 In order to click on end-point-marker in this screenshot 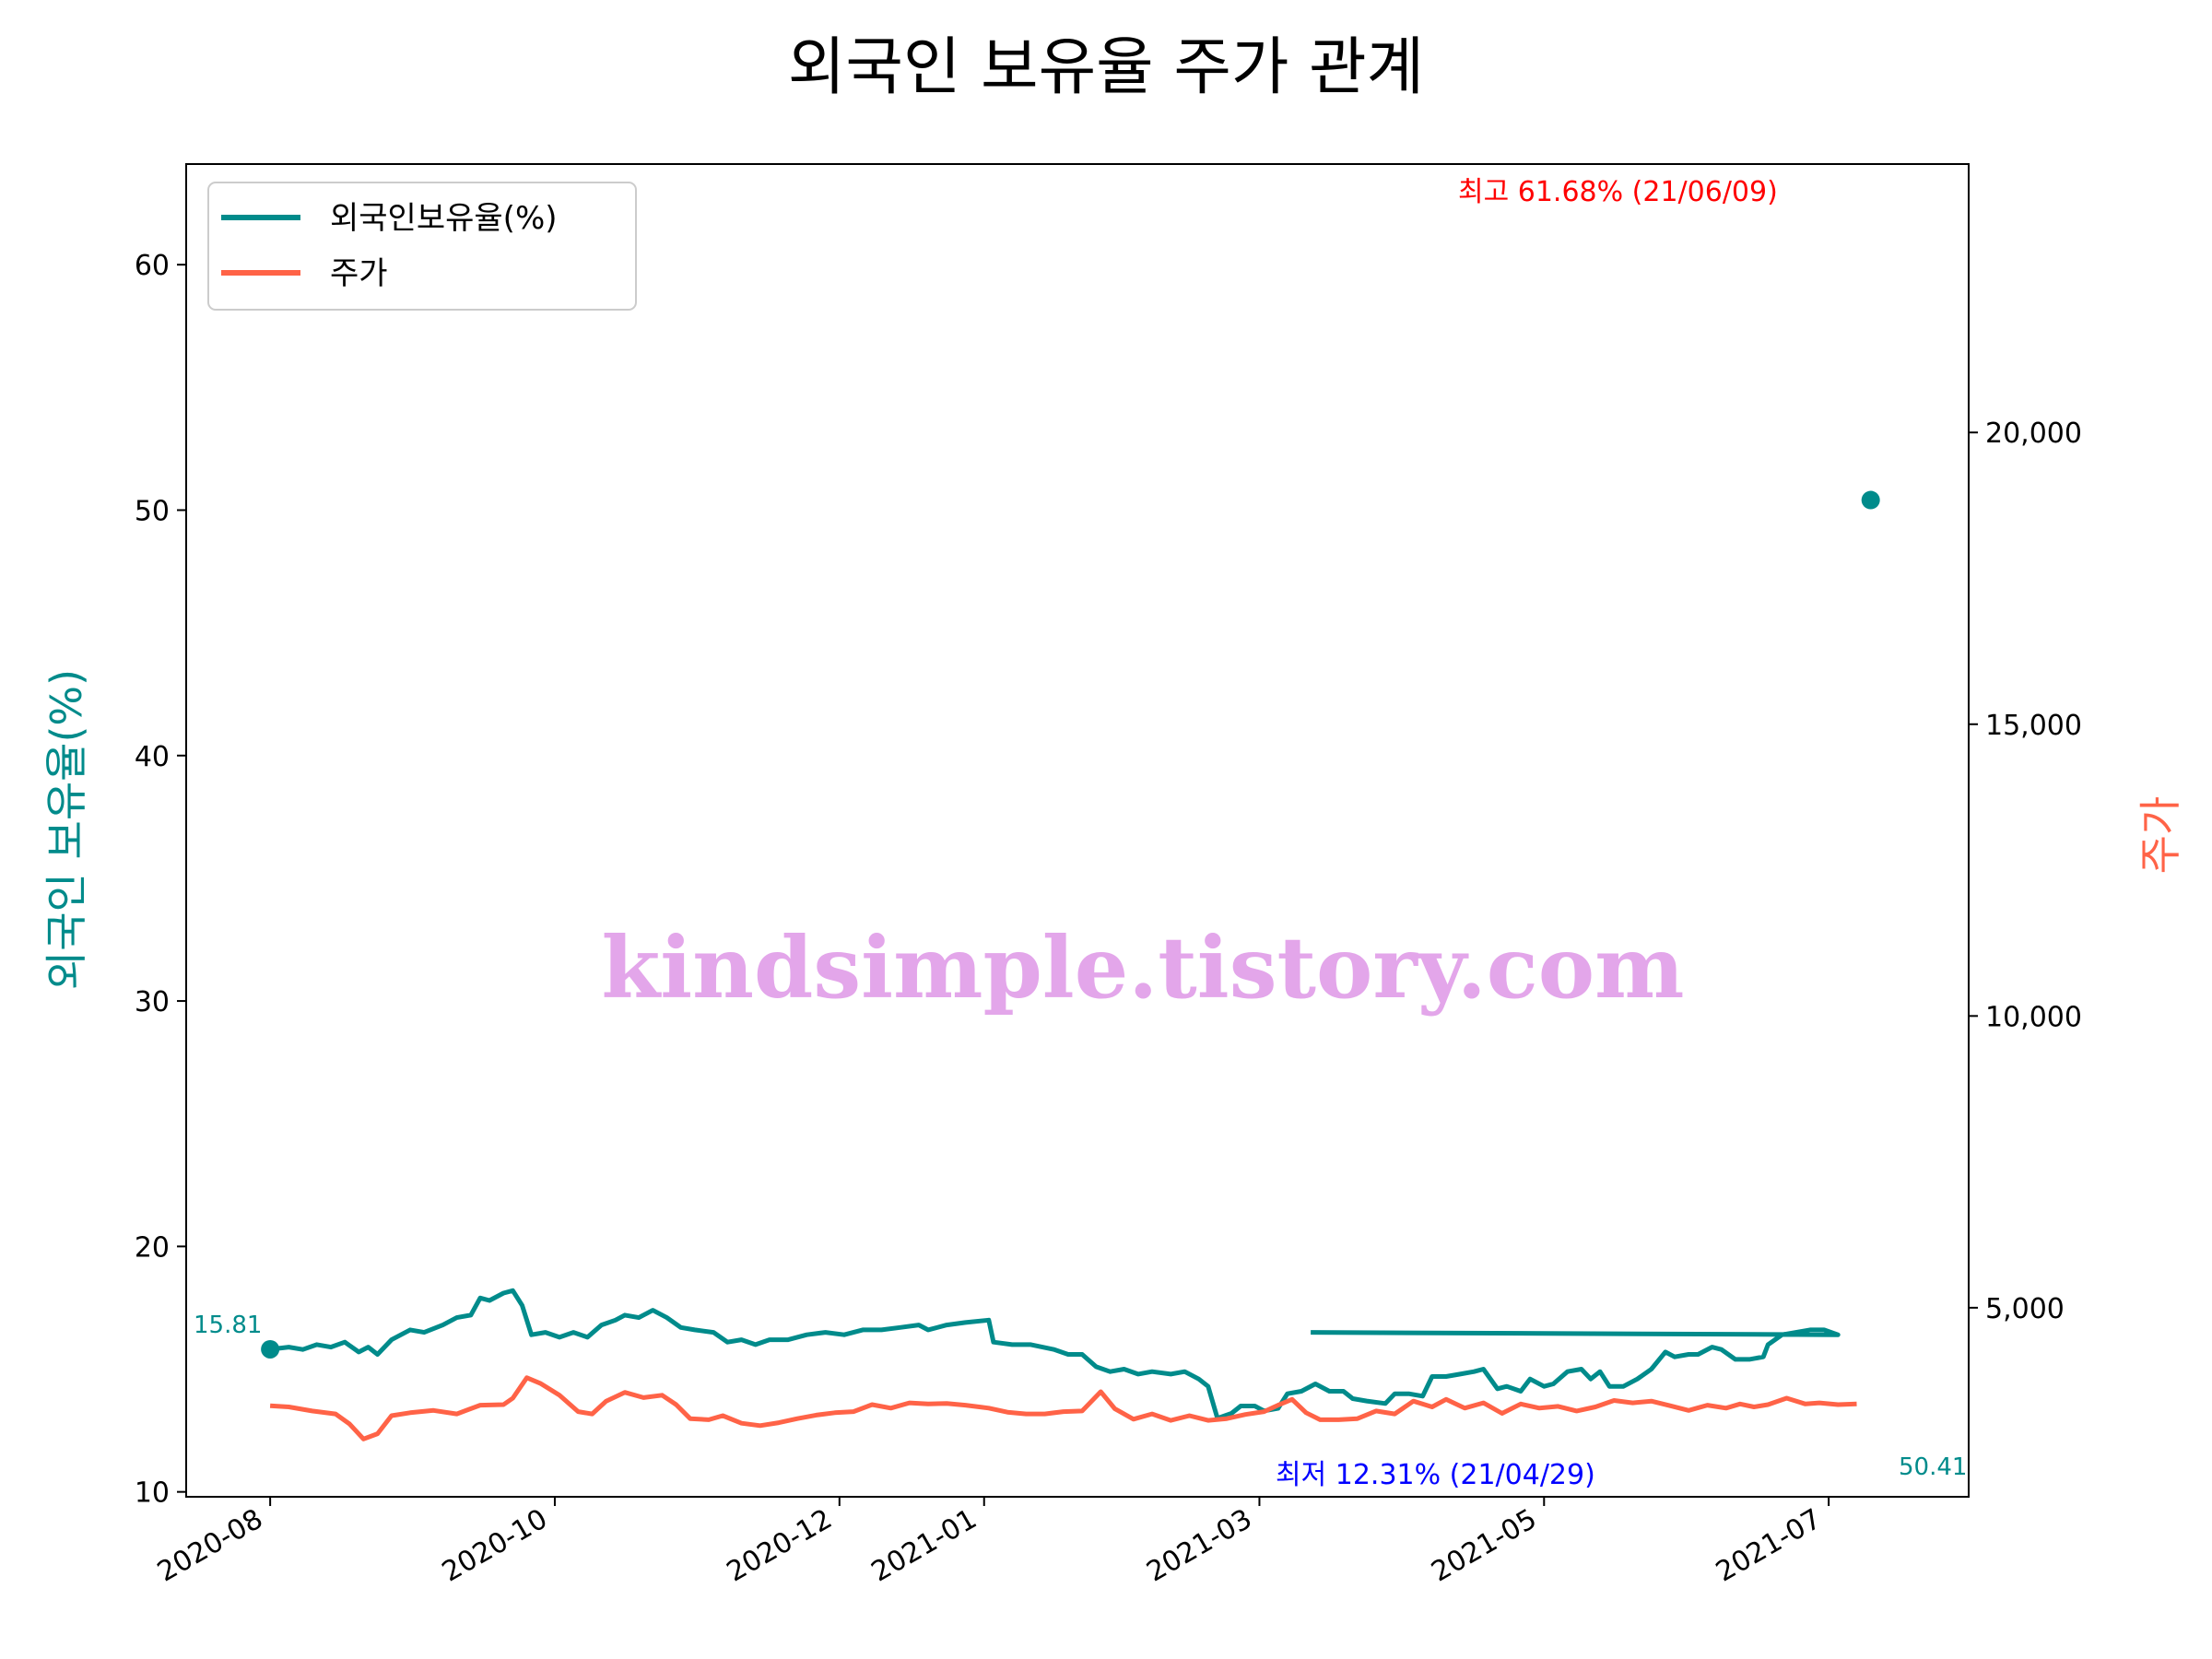, I will do `click(1870, 500)`.